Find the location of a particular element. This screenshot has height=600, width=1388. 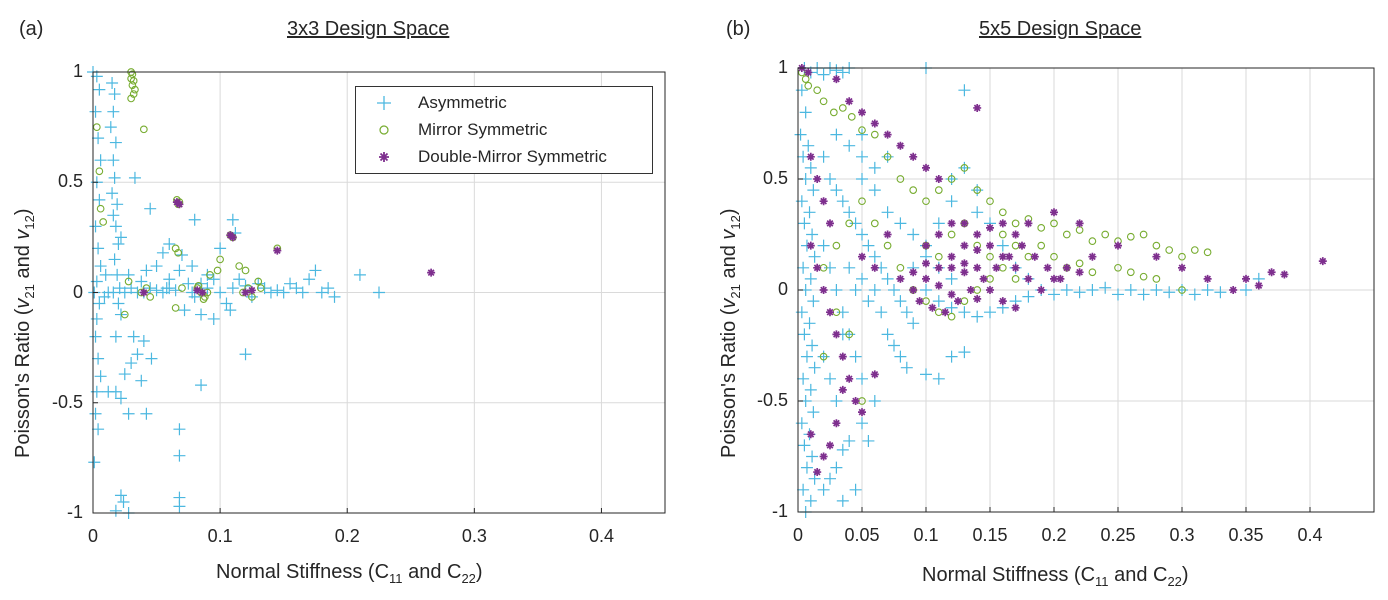

panel-label: (b) is located at coordinates (738, 29).